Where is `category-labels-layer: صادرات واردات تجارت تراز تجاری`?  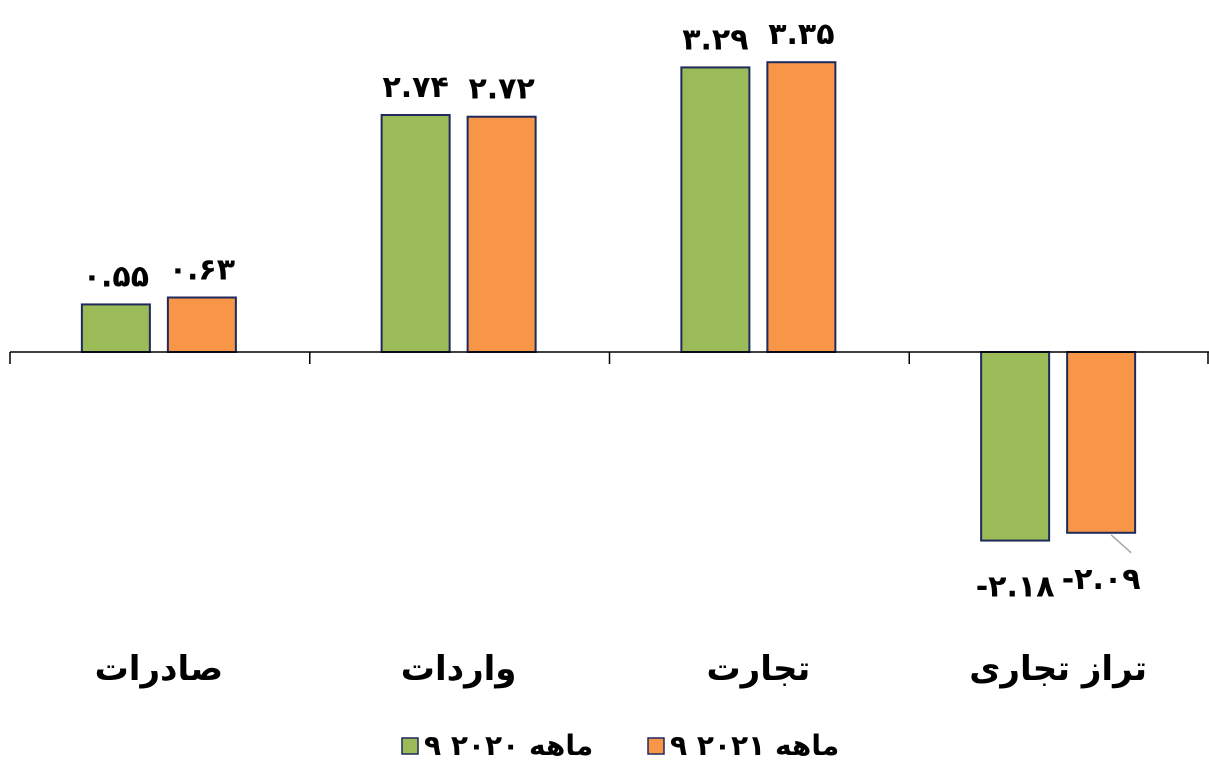
category-labels-layer: صادرات واردات تجارت تراز تجاری is located at coordinates (621, 669).